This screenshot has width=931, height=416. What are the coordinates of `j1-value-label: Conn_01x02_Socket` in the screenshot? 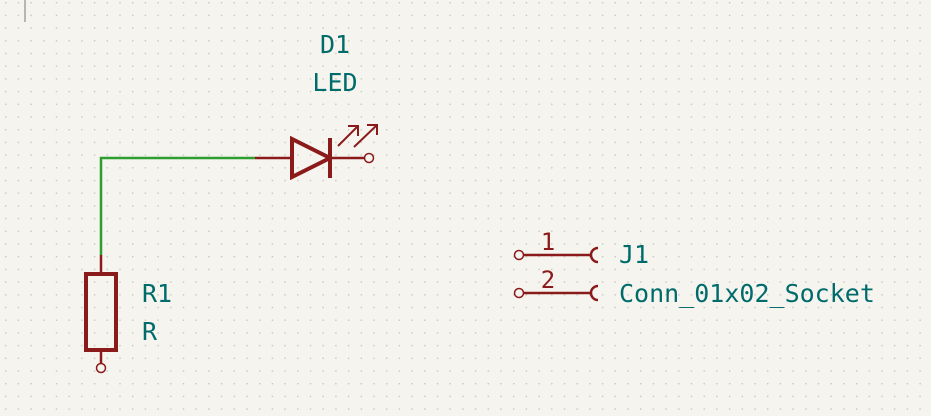 It's located at (747, 293).